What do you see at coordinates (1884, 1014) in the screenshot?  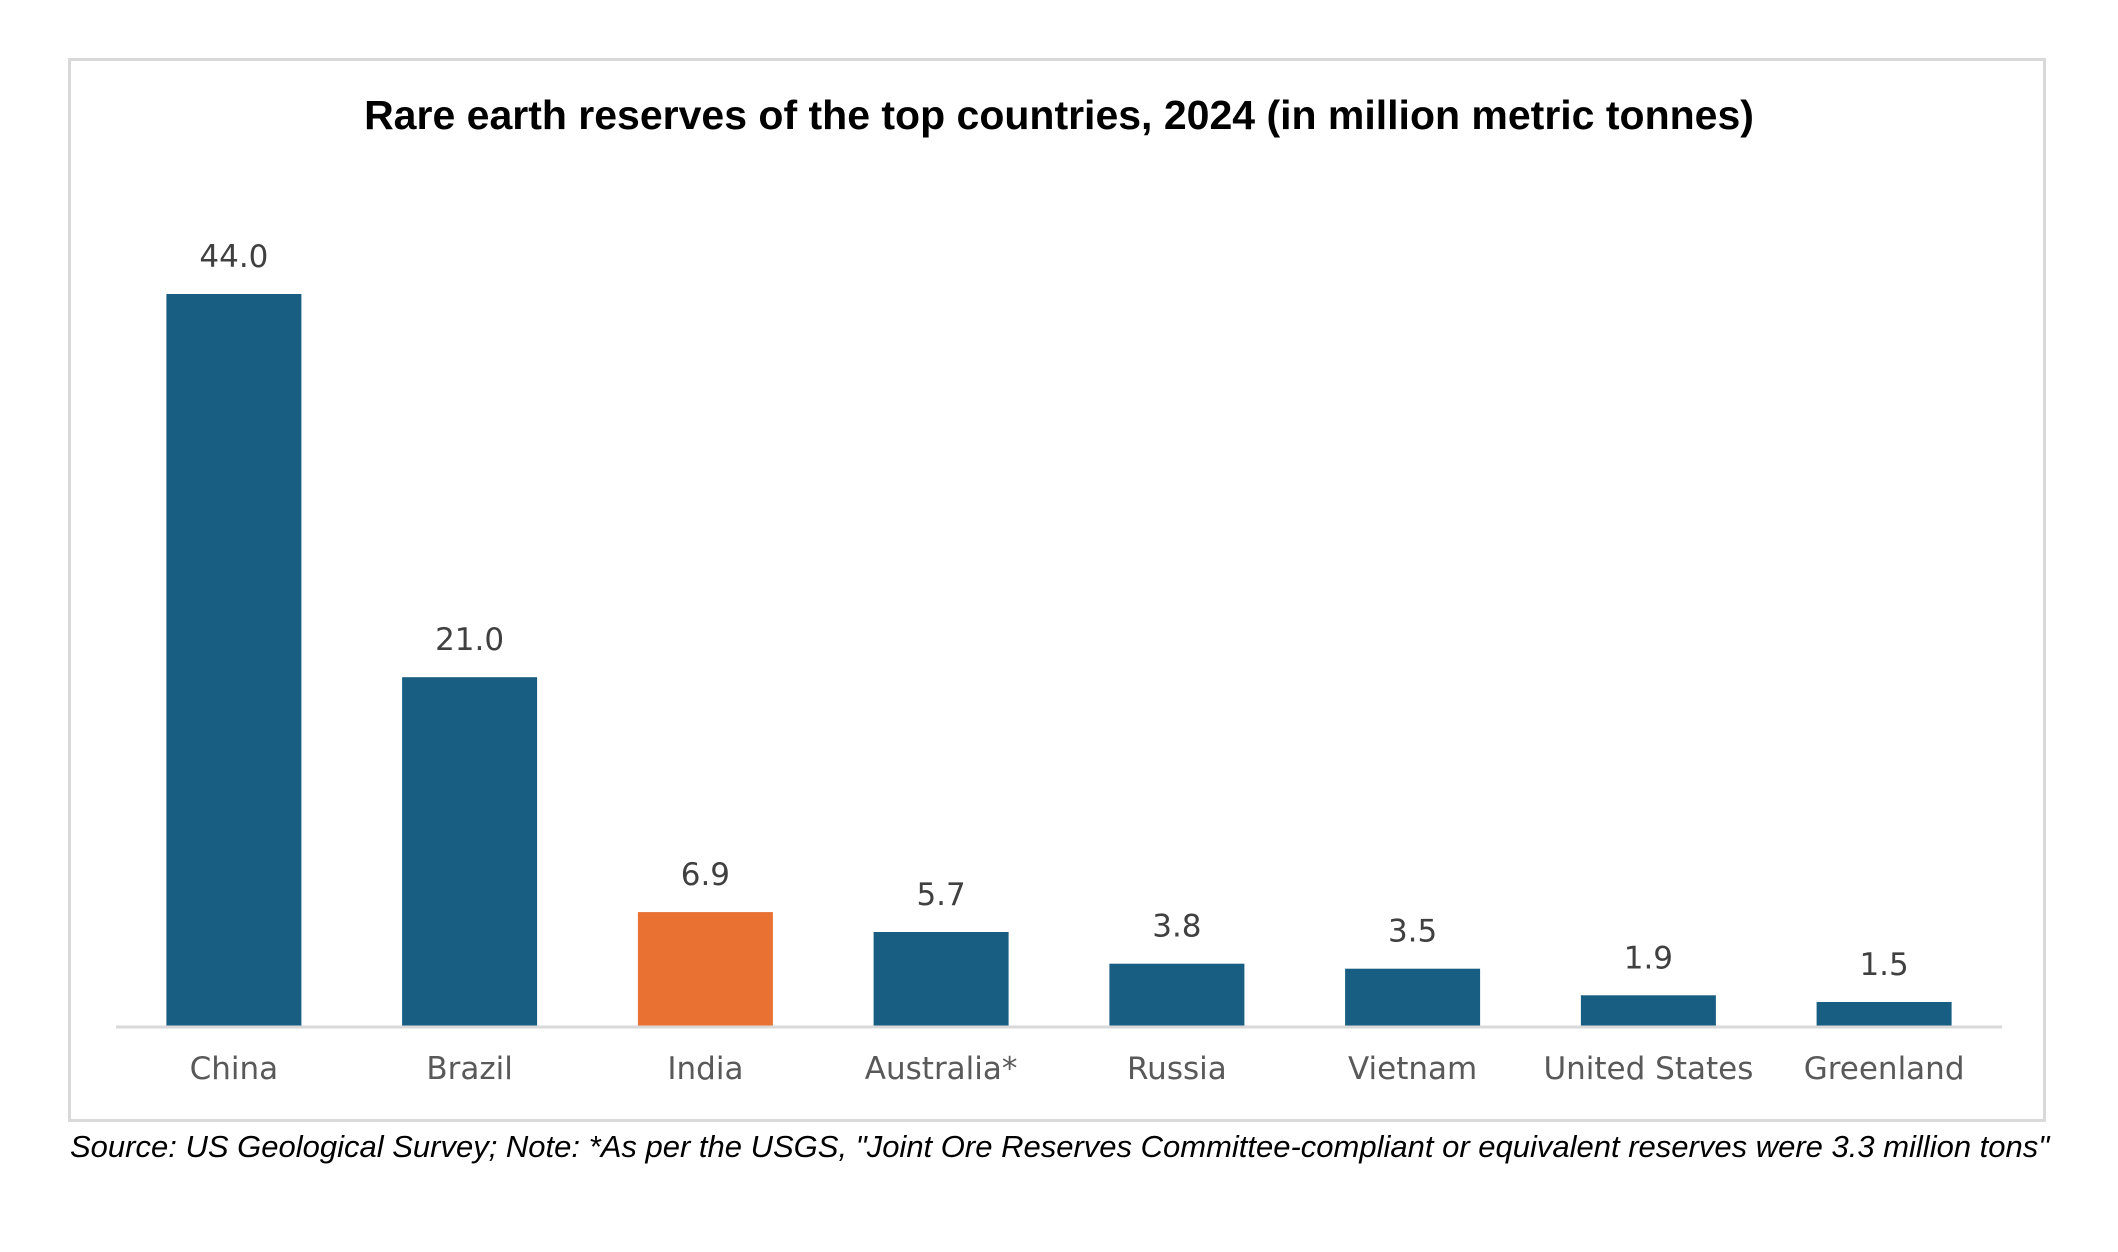 I see `bar-greenland` at bounding box center [1884, 1014].